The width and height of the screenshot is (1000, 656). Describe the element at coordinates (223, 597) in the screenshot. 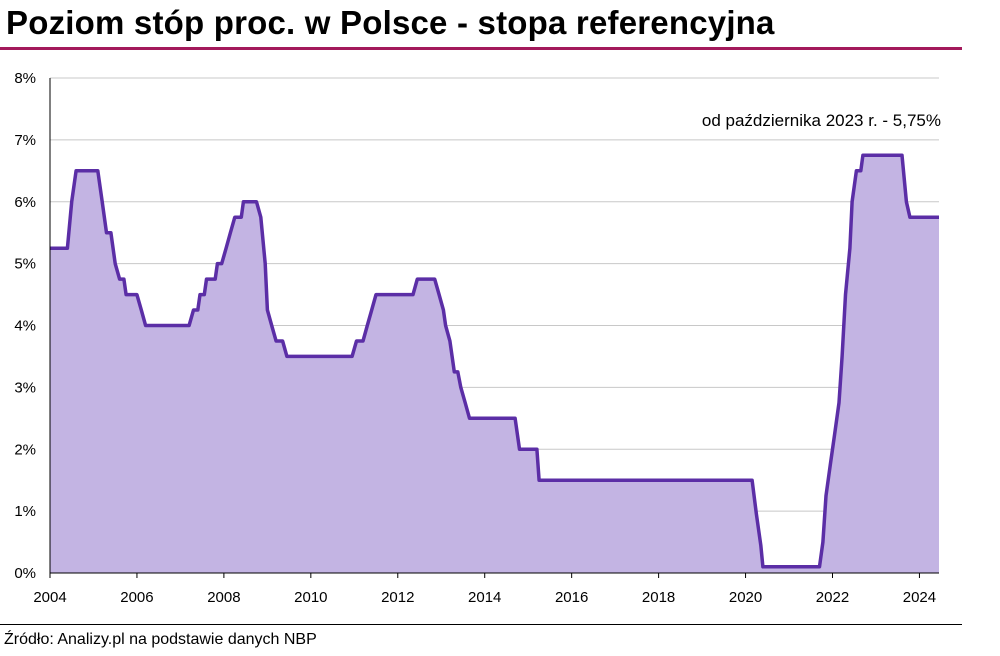

I see `x-tick-label: 2008` at that location.